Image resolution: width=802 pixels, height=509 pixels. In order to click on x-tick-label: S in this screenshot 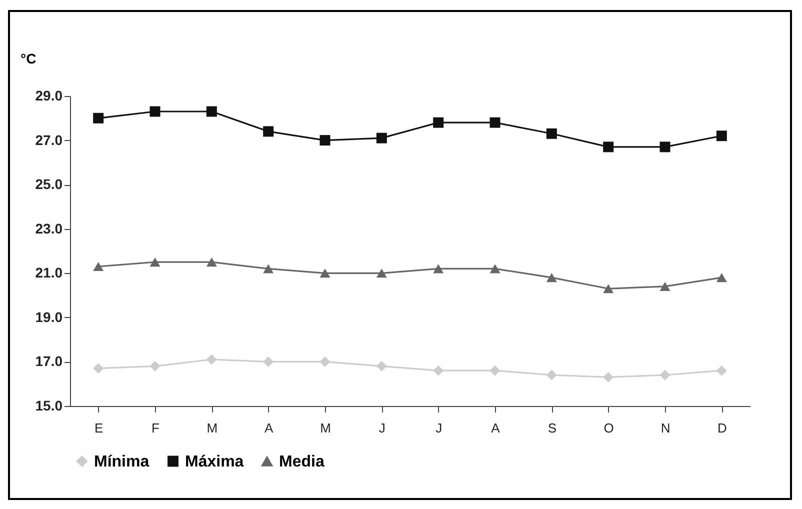, I will do `click(552, 428)`.